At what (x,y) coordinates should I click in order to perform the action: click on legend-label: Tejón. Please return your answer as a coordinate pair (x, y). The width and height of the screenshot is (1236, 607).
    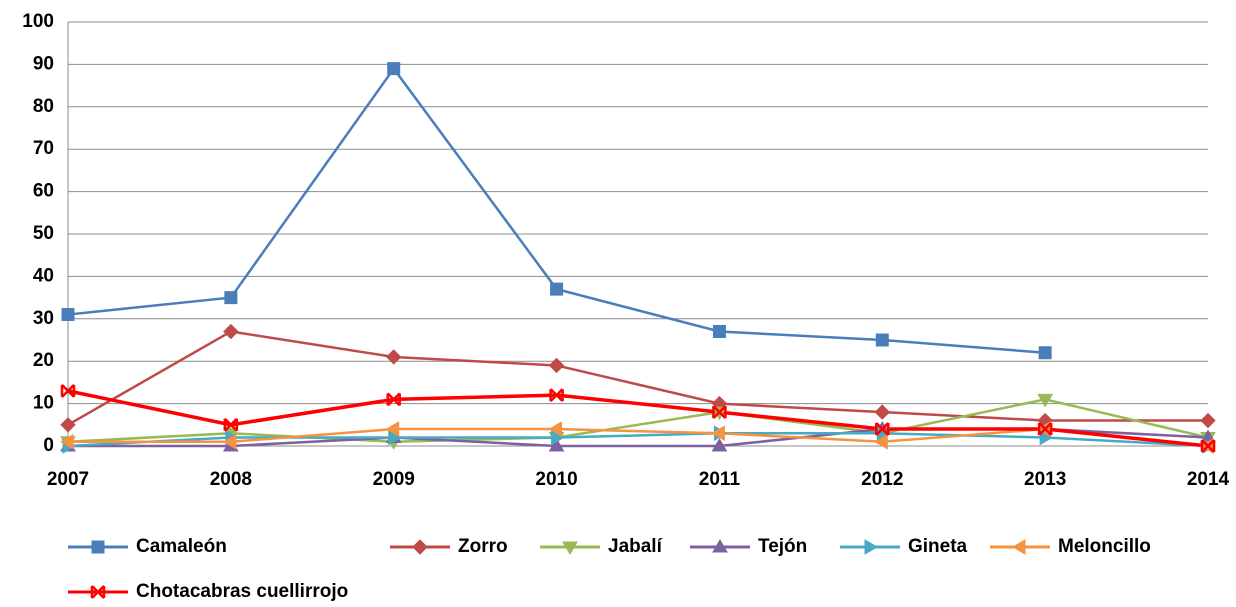
    Looking at the image, I should click on (782, 546).